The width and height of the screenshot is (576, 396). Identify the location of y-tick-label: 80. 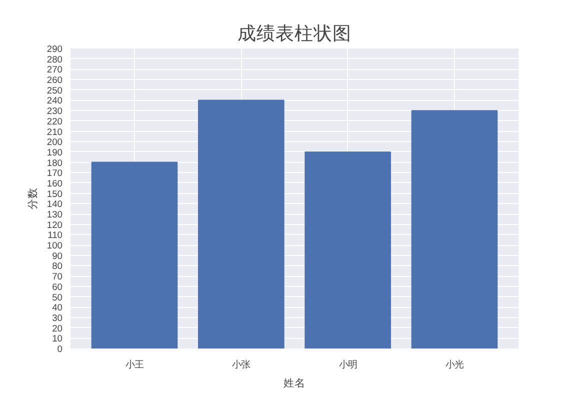
(57, 266).